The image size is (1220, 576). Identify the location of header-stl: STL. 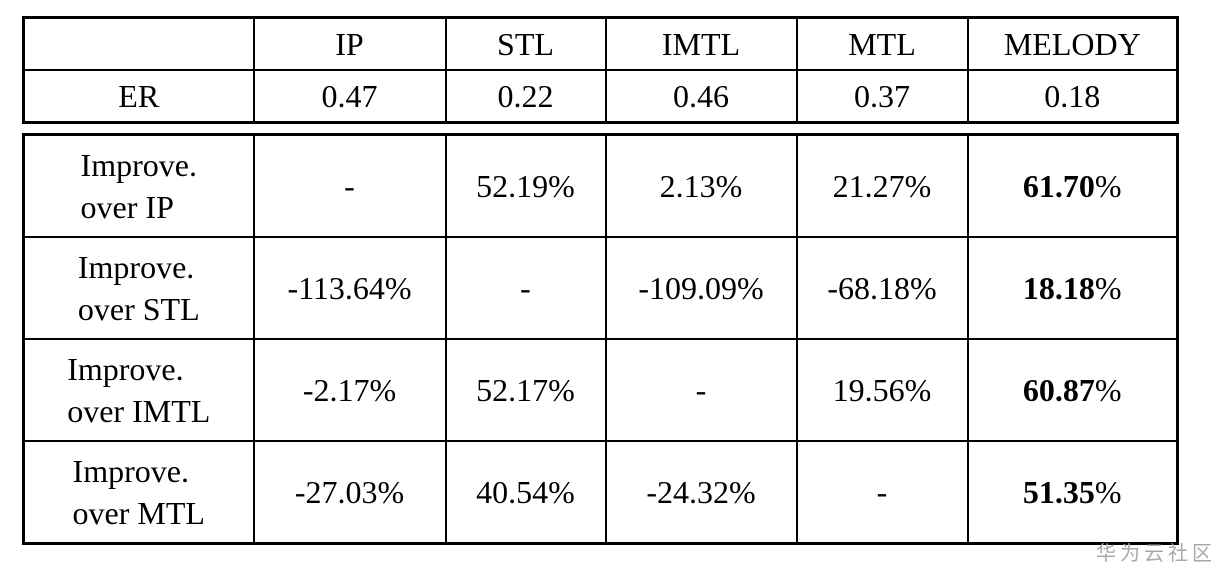
(525, 43).